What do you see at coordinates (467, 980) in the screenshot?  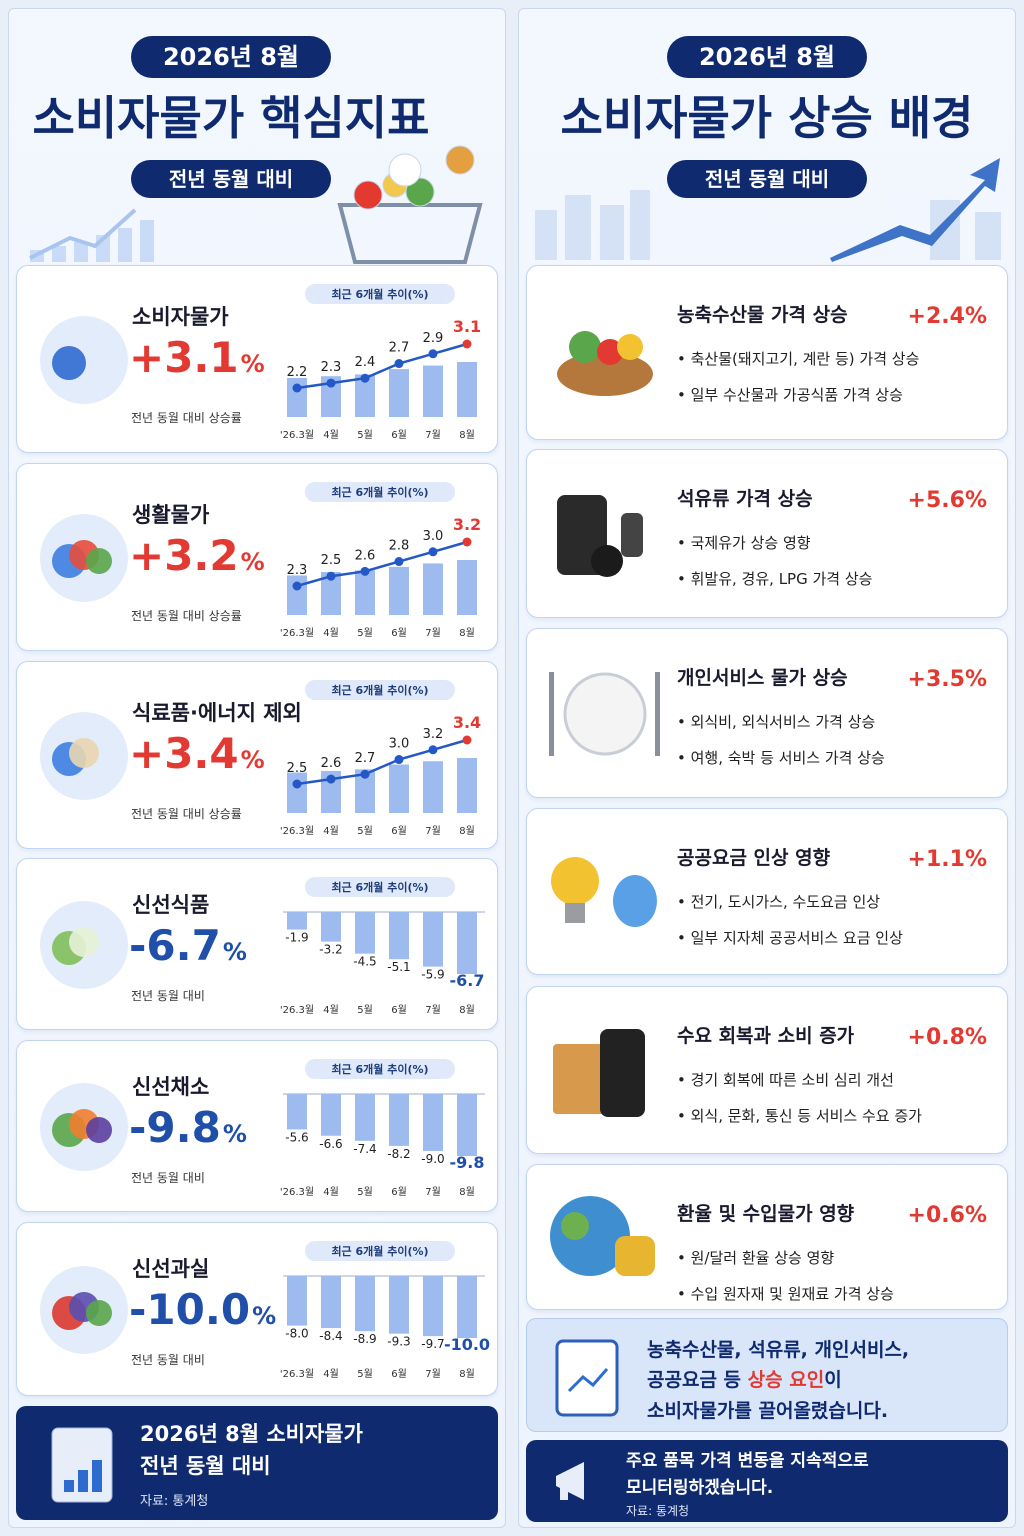 I see `data-label: -6.7` at bounding box center [467, 980].